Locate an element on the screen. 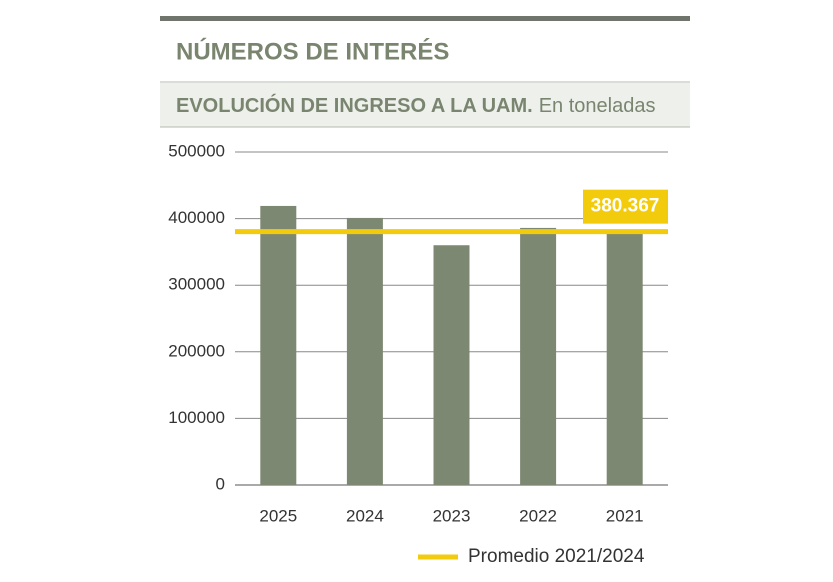  x-tick-label: 2021 is located at coordinates (625, 515).